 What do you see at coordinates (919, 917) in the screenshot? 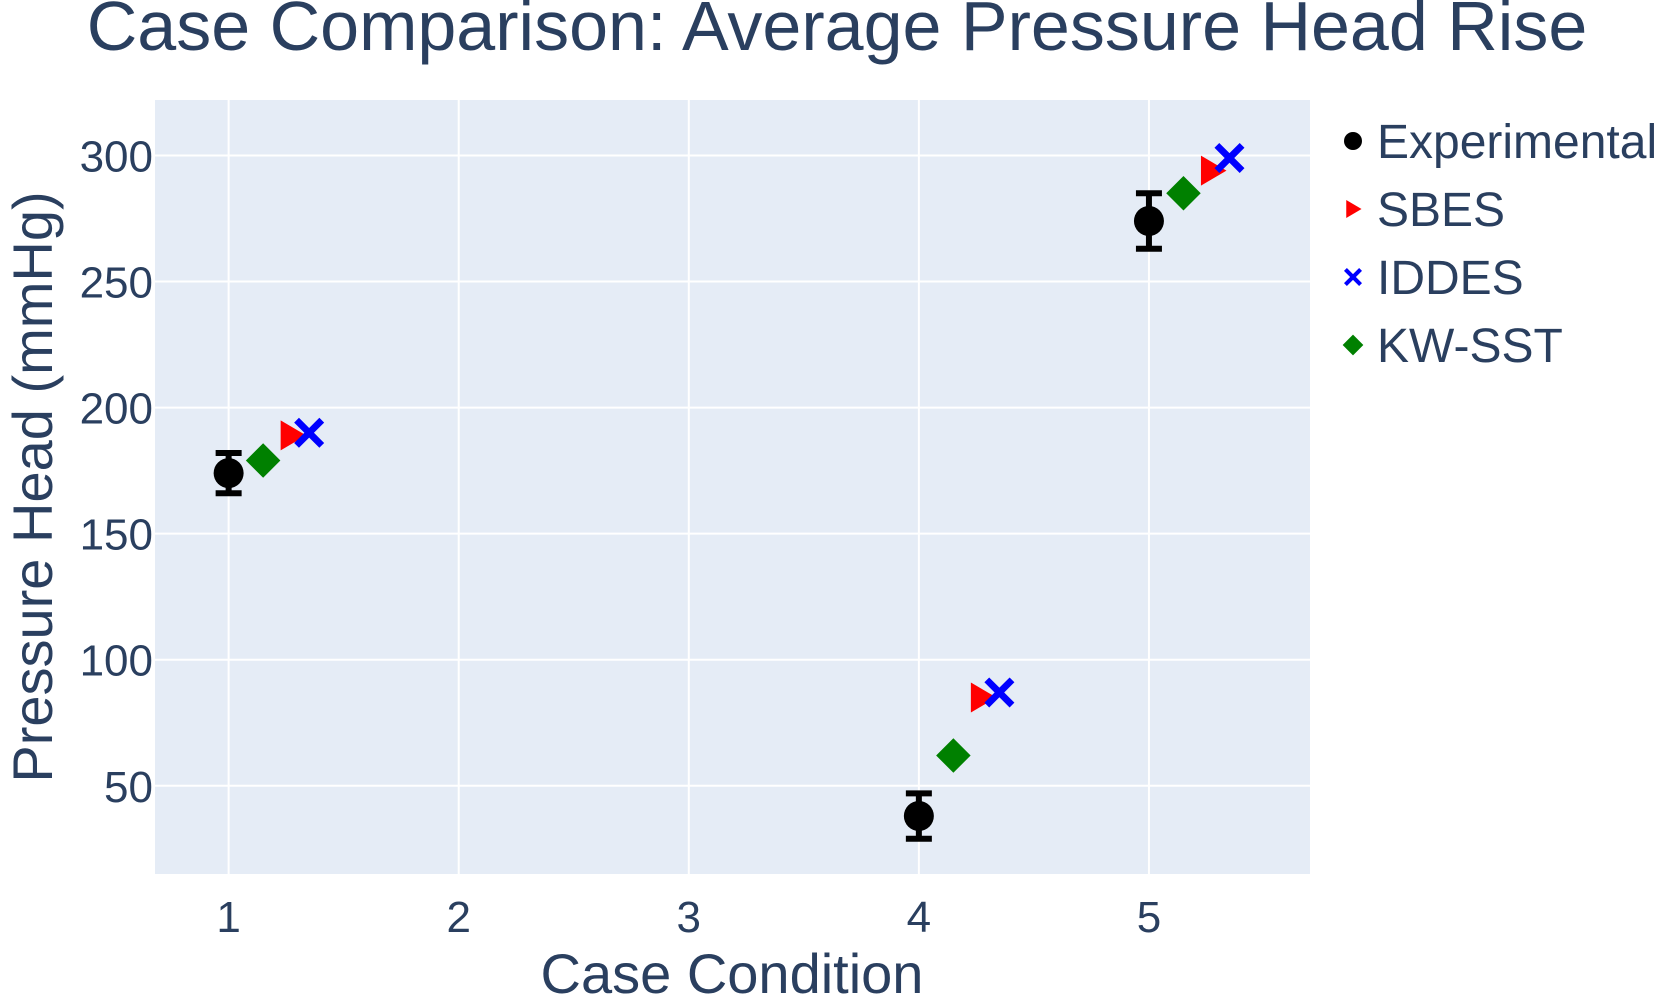
I see `x-tick-label: 4` at bounding box center [919, 917].